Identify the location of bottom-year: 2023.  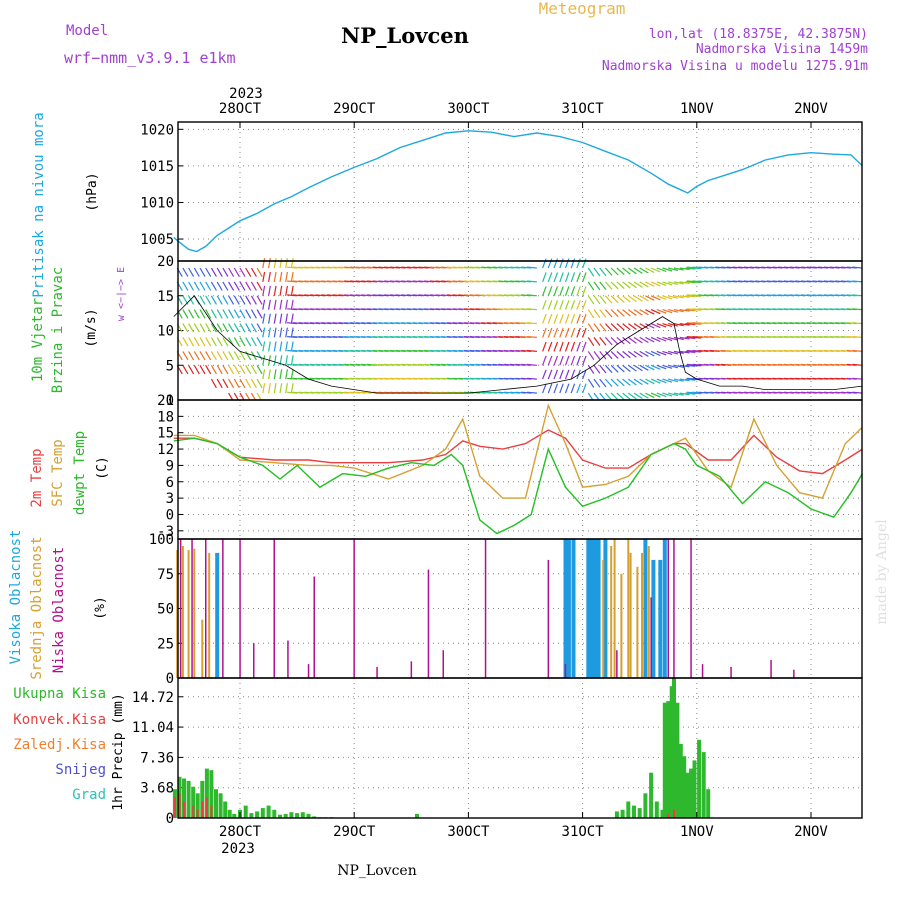
(238, 849).